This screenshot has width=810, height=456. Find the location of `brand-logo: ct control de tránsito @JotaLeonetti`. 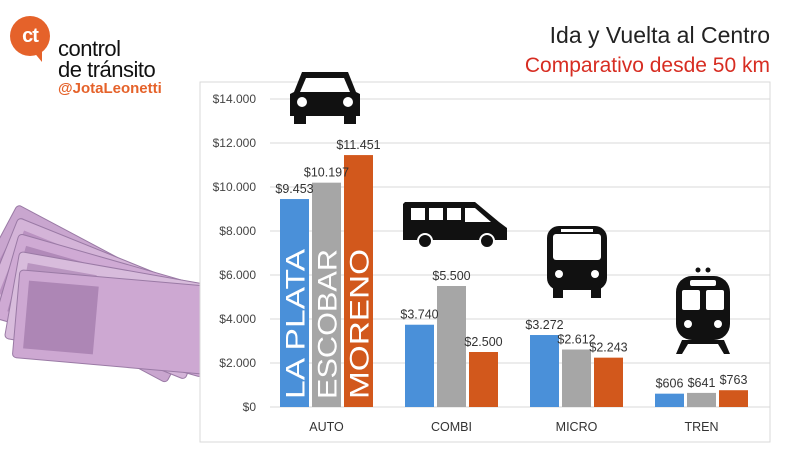

brand-logo: ct control de tránsito @JotaLeonetti is located at coordinates (125, 57).